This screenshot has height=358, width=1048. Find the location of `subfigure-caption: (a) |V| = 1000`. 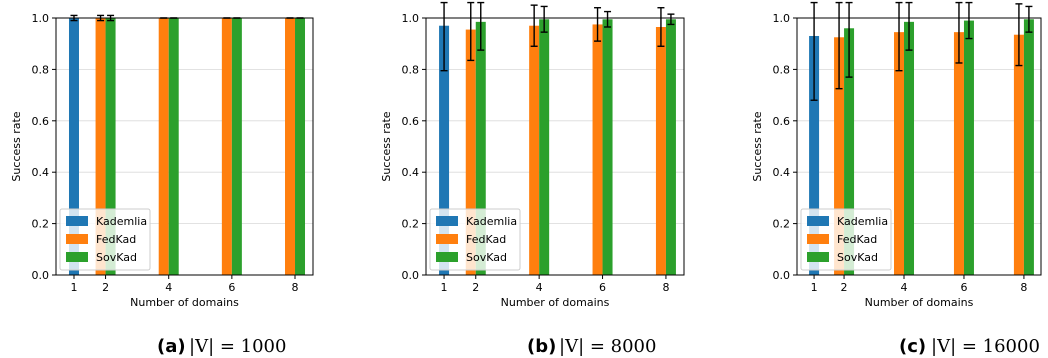

subfigure-caption: (a) |V| = 1000 is located at coordinates (221, 346).